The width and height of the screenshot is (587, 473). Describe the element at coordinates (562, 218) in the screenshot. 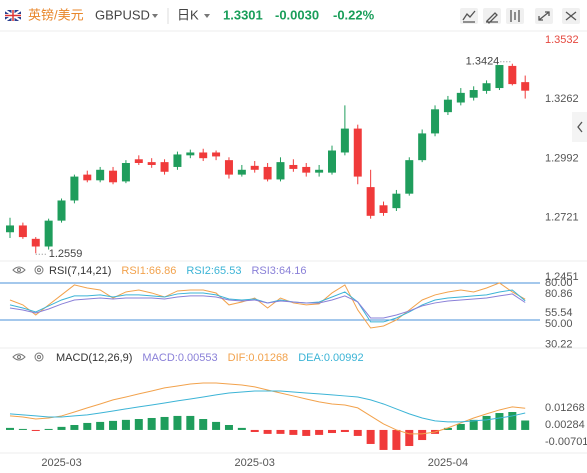

I see `y-tick-label: 1.2721` at that location.